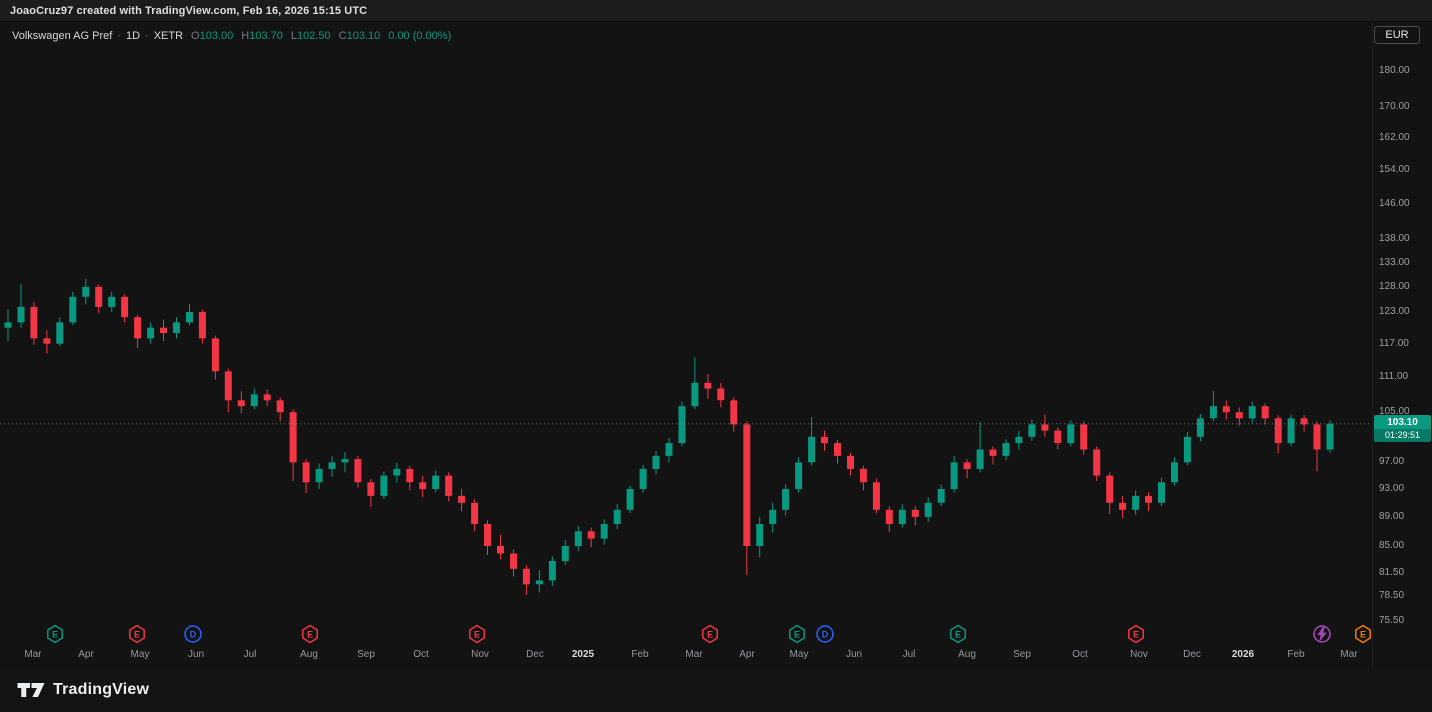 Image resolution: width=1432 pixels, height=712 pixels. Describe the element at coordinates (1296, 654) in the screenshot. I see `time-axis-month-label: Feb` at that location.